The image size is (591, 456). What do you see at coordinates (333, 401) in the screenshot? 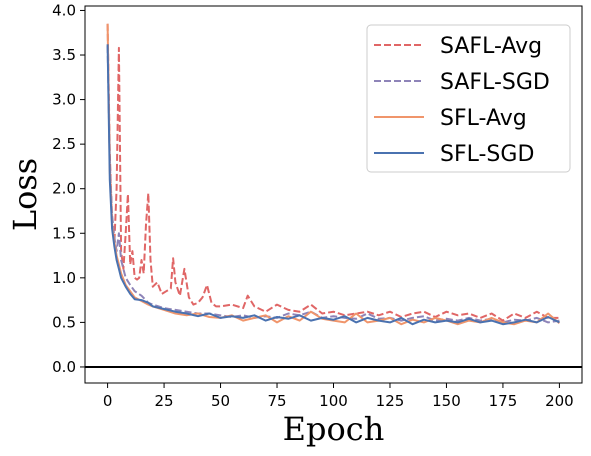
I see `x-tick-label: 100` at bounding box center [333, 401].